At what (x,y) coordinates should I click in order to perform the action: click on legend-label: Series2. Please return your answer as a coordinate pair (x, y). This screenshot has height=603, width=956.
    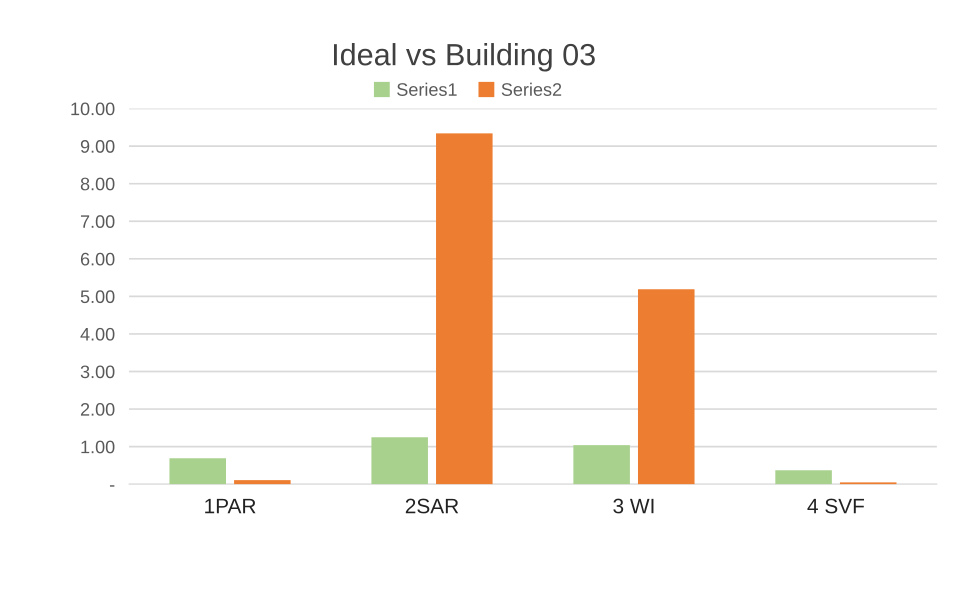
    Looking at the image, I should click on (532, 89).